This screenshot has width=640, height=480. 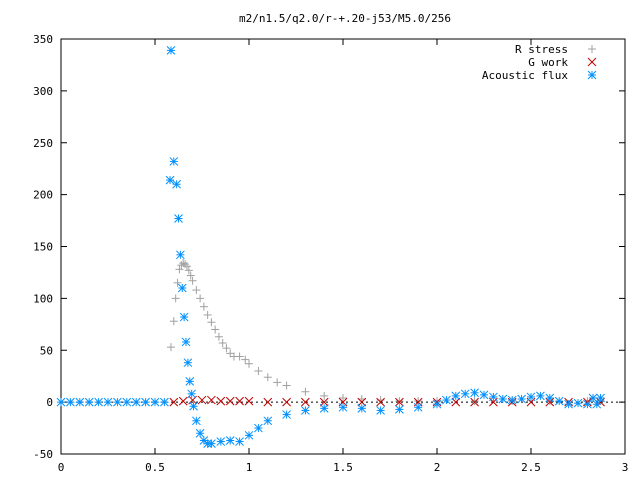 What do you see at coordinates (387, 401) in the screenshot?
I see `series-g-work` at bounding box center [387, 401].